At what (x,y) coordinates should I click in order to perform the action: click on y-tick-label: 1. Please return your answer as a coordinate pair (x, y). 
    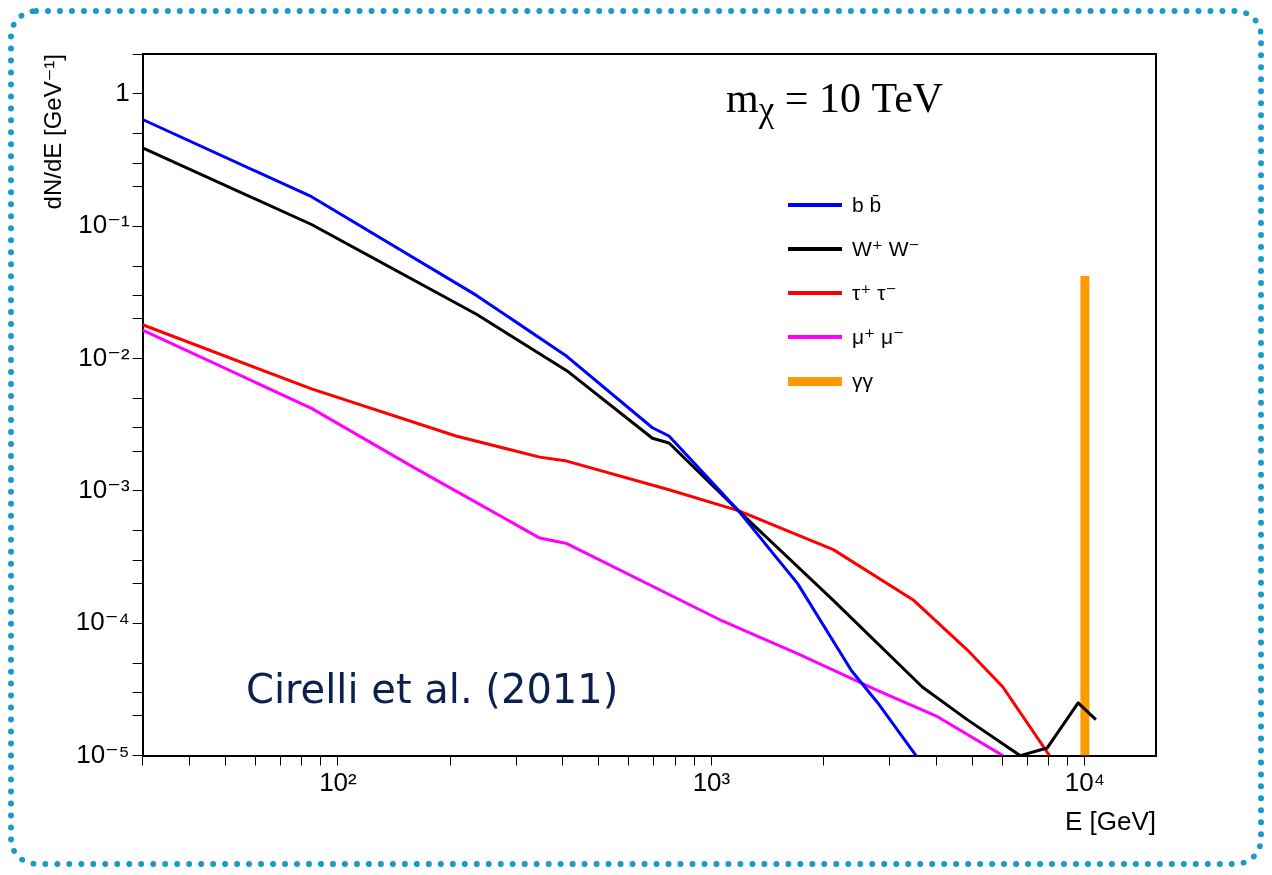
    Looking at the image, I should click on (122, 92).